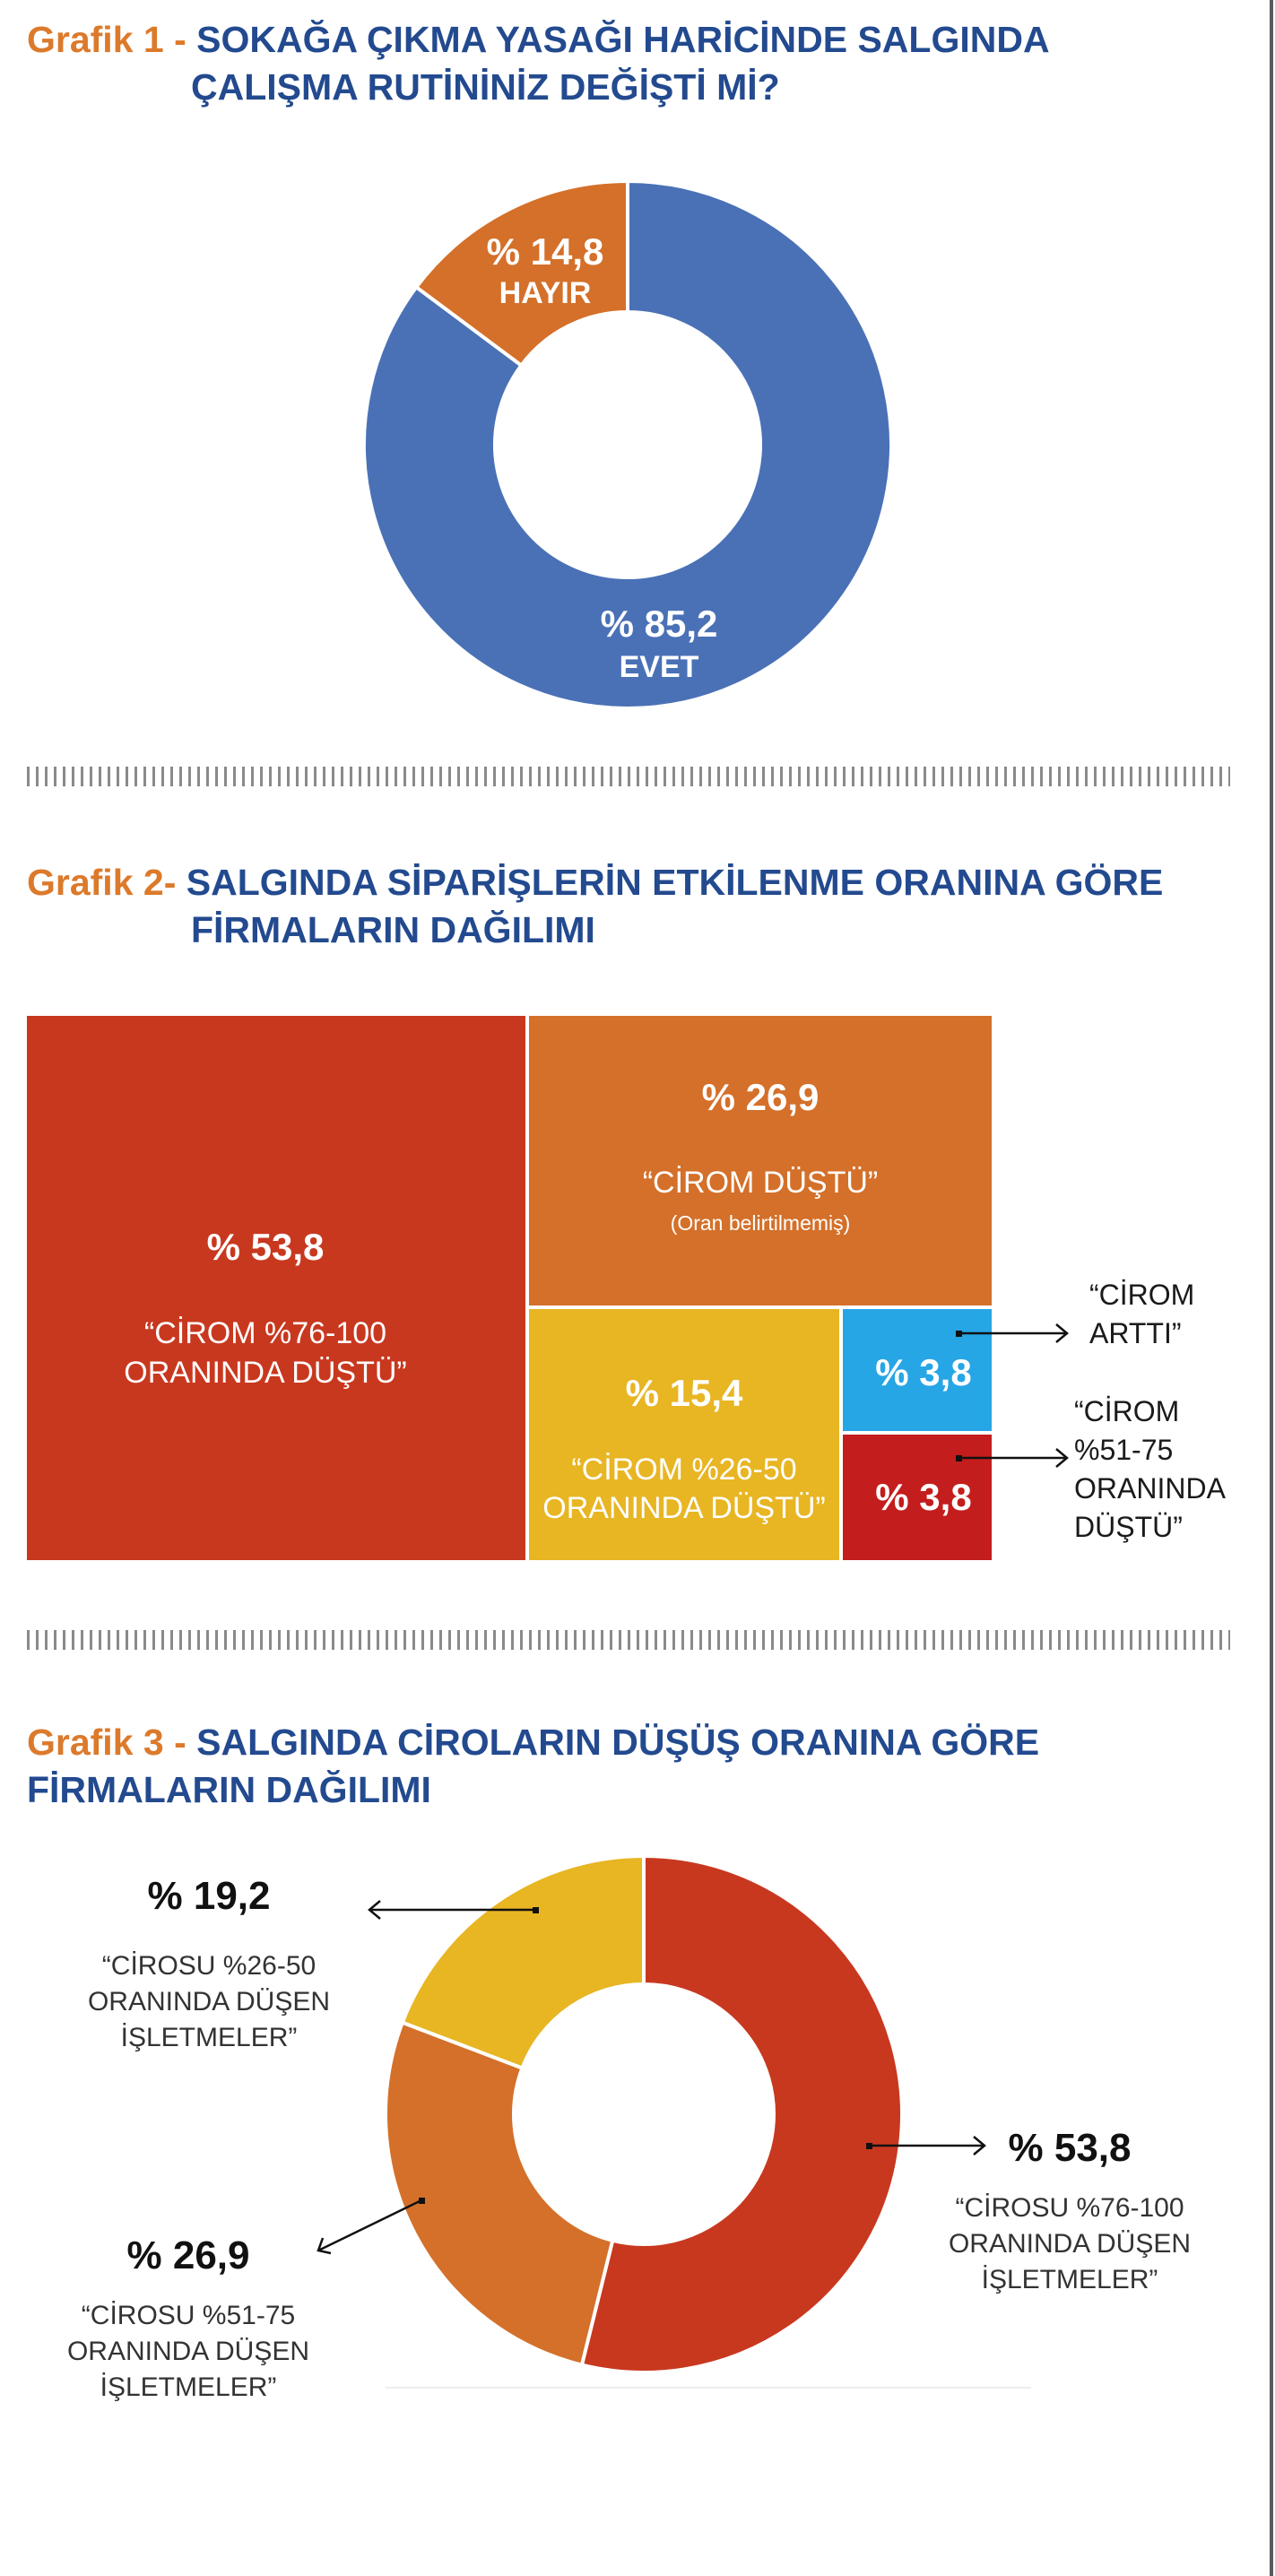 Image resolution: width=1275 pixels, height=2576 pixels. What do you see at coordinates (266, 1247) in the screenshot?
I see `block-76-100-value: % 53,8` at bounding box center [266, 1247].